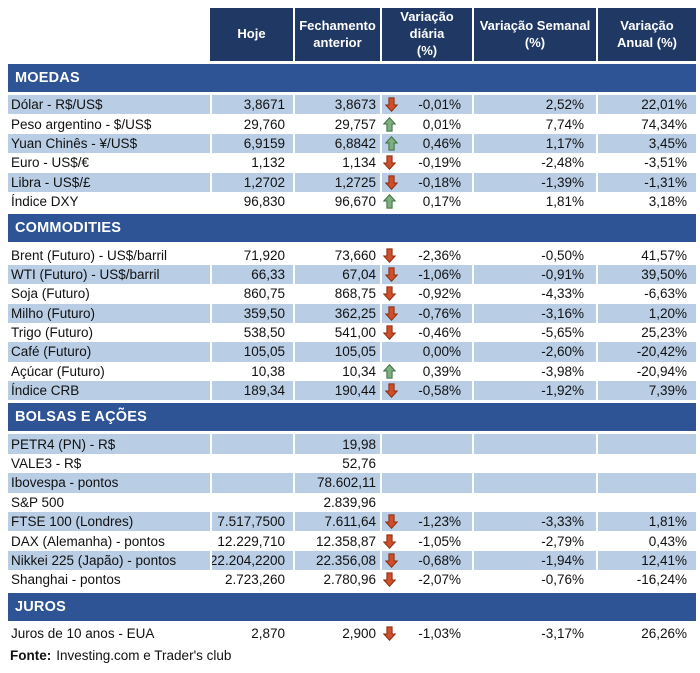 Image resolution: width=700 pixels, height=673 pixels. I want to click on daily-change-value: 0,39%, so click(441, 371).